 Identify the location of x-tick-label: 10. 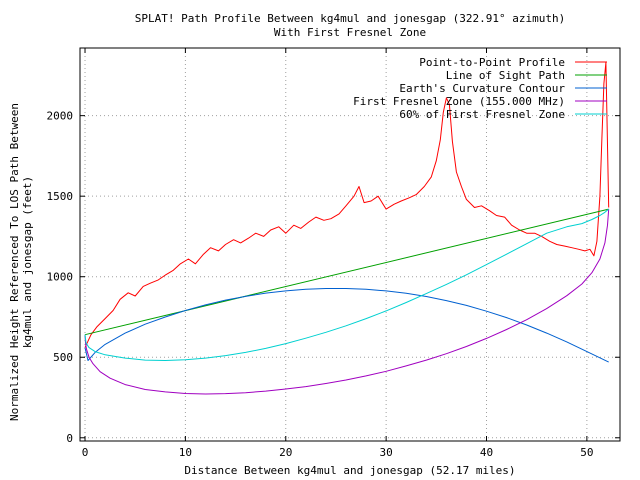
(185, 452).